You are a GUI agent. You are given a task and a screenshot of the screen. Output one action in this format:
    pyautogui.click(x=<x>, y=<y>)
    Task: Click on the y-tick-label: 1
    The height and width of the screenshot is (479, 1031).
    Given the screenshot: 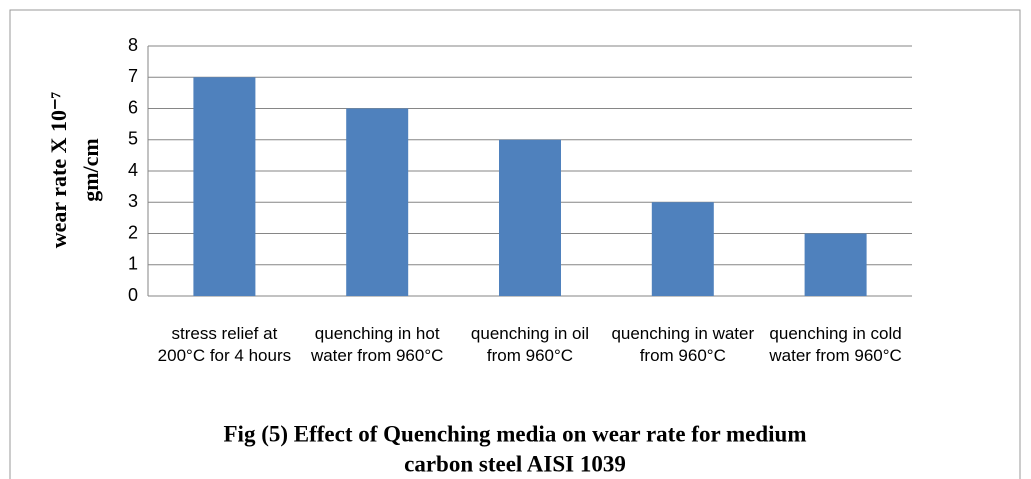 What is the action you would take?
    pyautogui.click(x=133, y=264)
    